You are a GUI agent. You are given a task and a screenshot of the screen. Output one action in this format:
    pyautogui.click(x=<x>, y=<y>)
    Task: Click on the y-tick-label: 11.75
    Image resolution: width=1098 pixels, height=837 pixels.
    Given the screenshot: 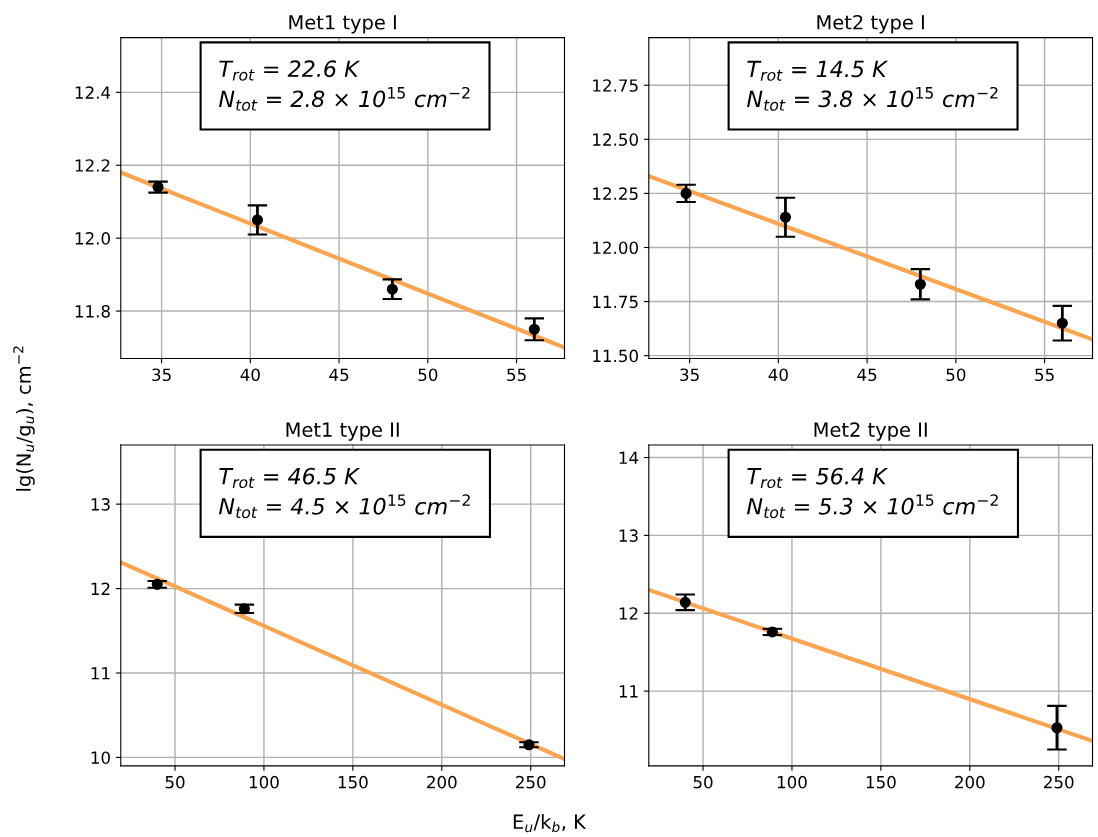 What is the action you would take?
    pyautogui.click(x=615, y=302)
    